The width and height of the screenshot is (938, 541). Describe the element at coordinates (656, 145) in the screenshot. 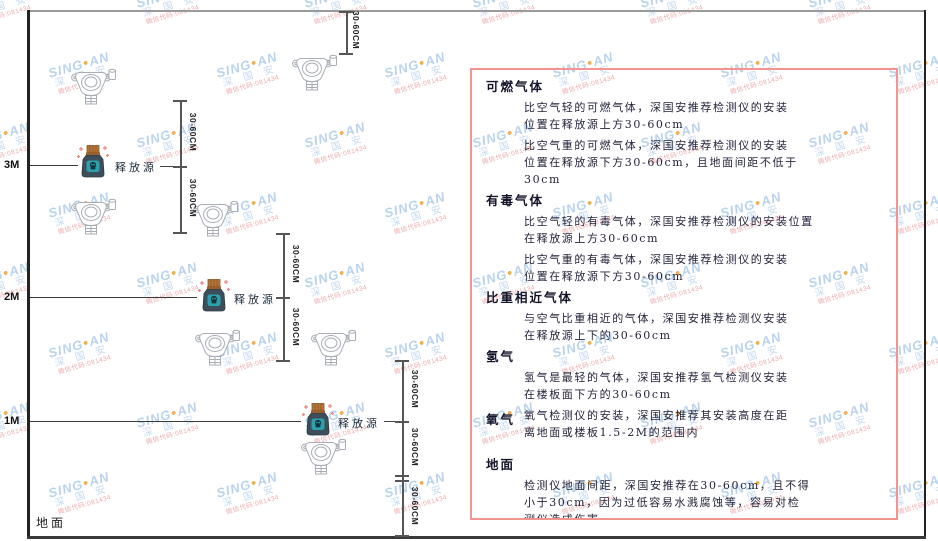

I see `panel-text-line: 比空气重的可燃气体，深国安推荐检测仪的安装` at that location.